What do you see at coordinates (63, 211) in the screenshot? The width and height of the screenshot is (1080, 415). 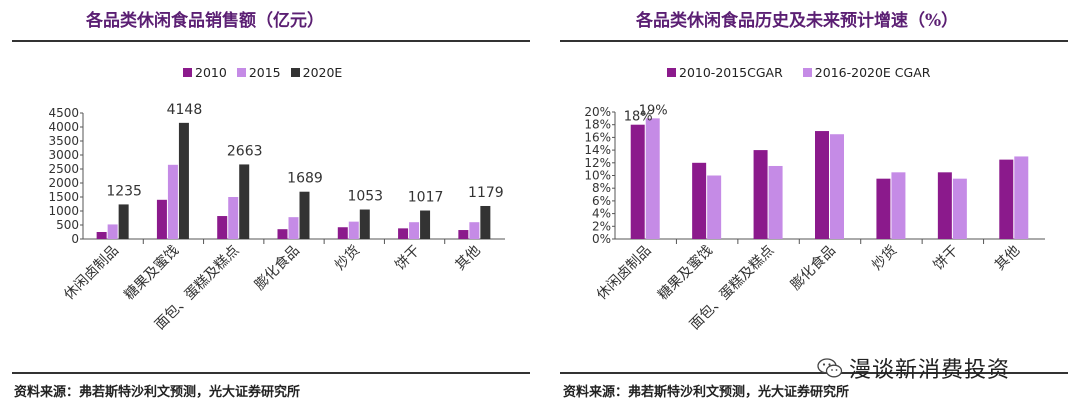 I see `y-tick-label: 1000` at bounding box center [63, 211].